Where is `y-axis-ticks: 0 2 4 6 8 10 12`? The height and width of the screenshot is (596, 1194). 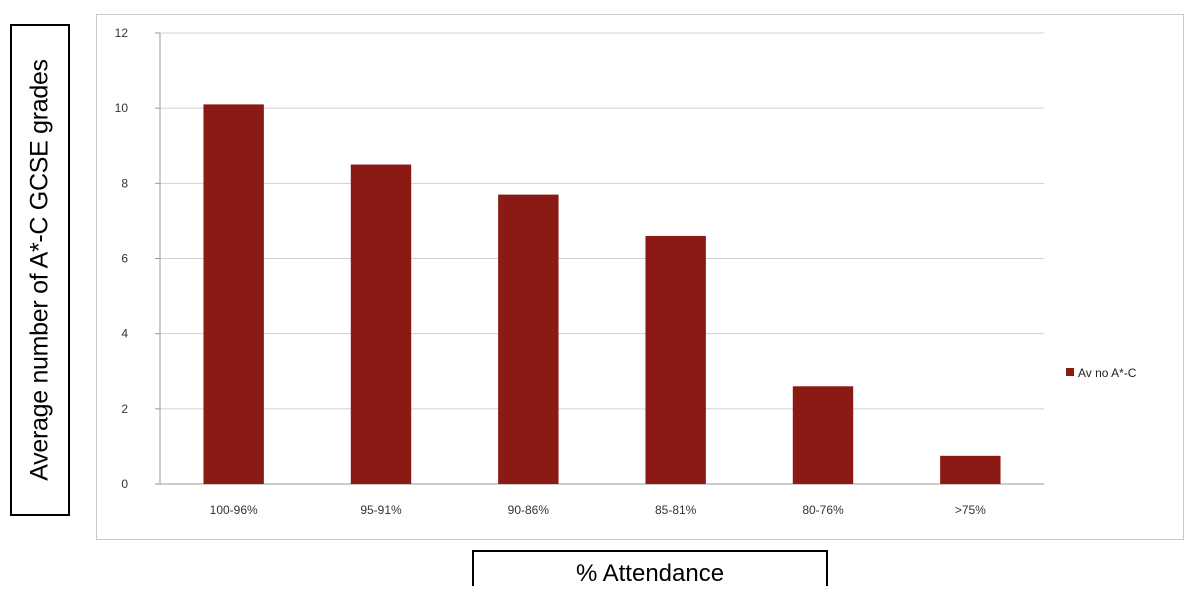
y-axis-ticks: 0 2 4 6 8 10 12 is located at coordinates (137, 258).